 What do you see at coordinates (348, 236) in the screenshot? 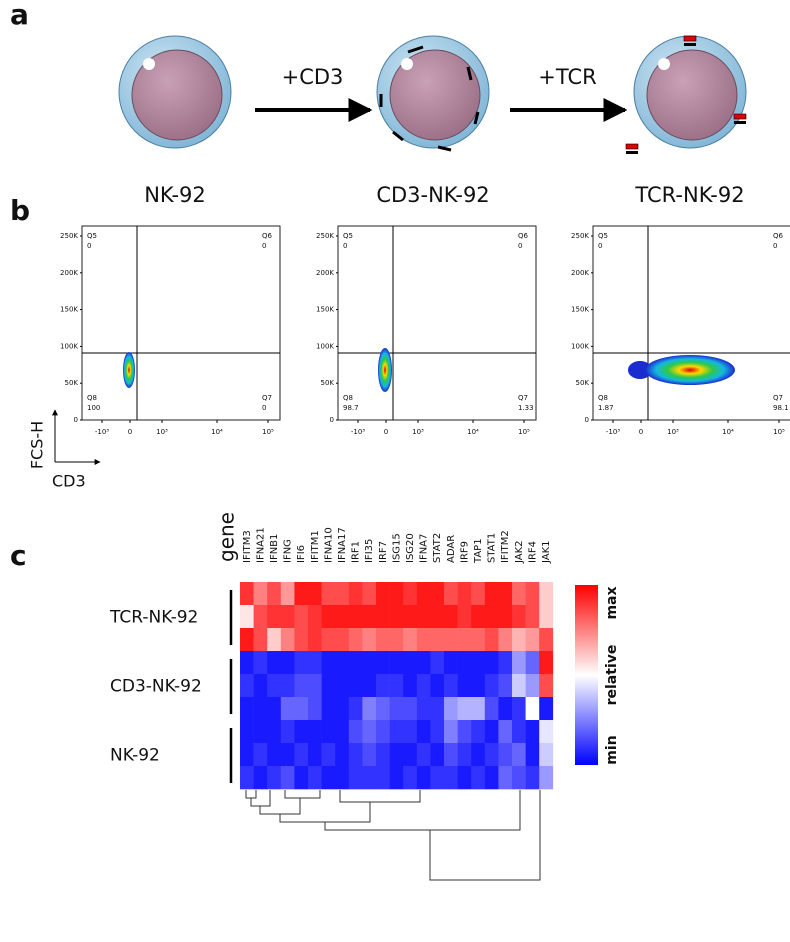
I see `quadrant-name: Q5` at bounding box center [348, 236].